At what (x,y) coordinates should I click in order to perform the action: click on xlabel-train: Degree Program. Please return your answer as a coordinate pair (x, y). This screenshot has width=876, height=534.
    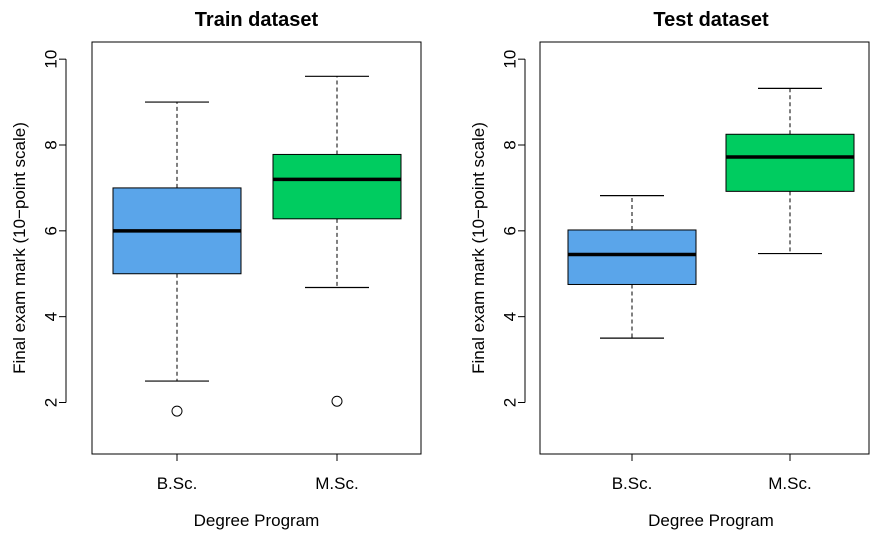
    Looking at the image, I should click on (257, 520).